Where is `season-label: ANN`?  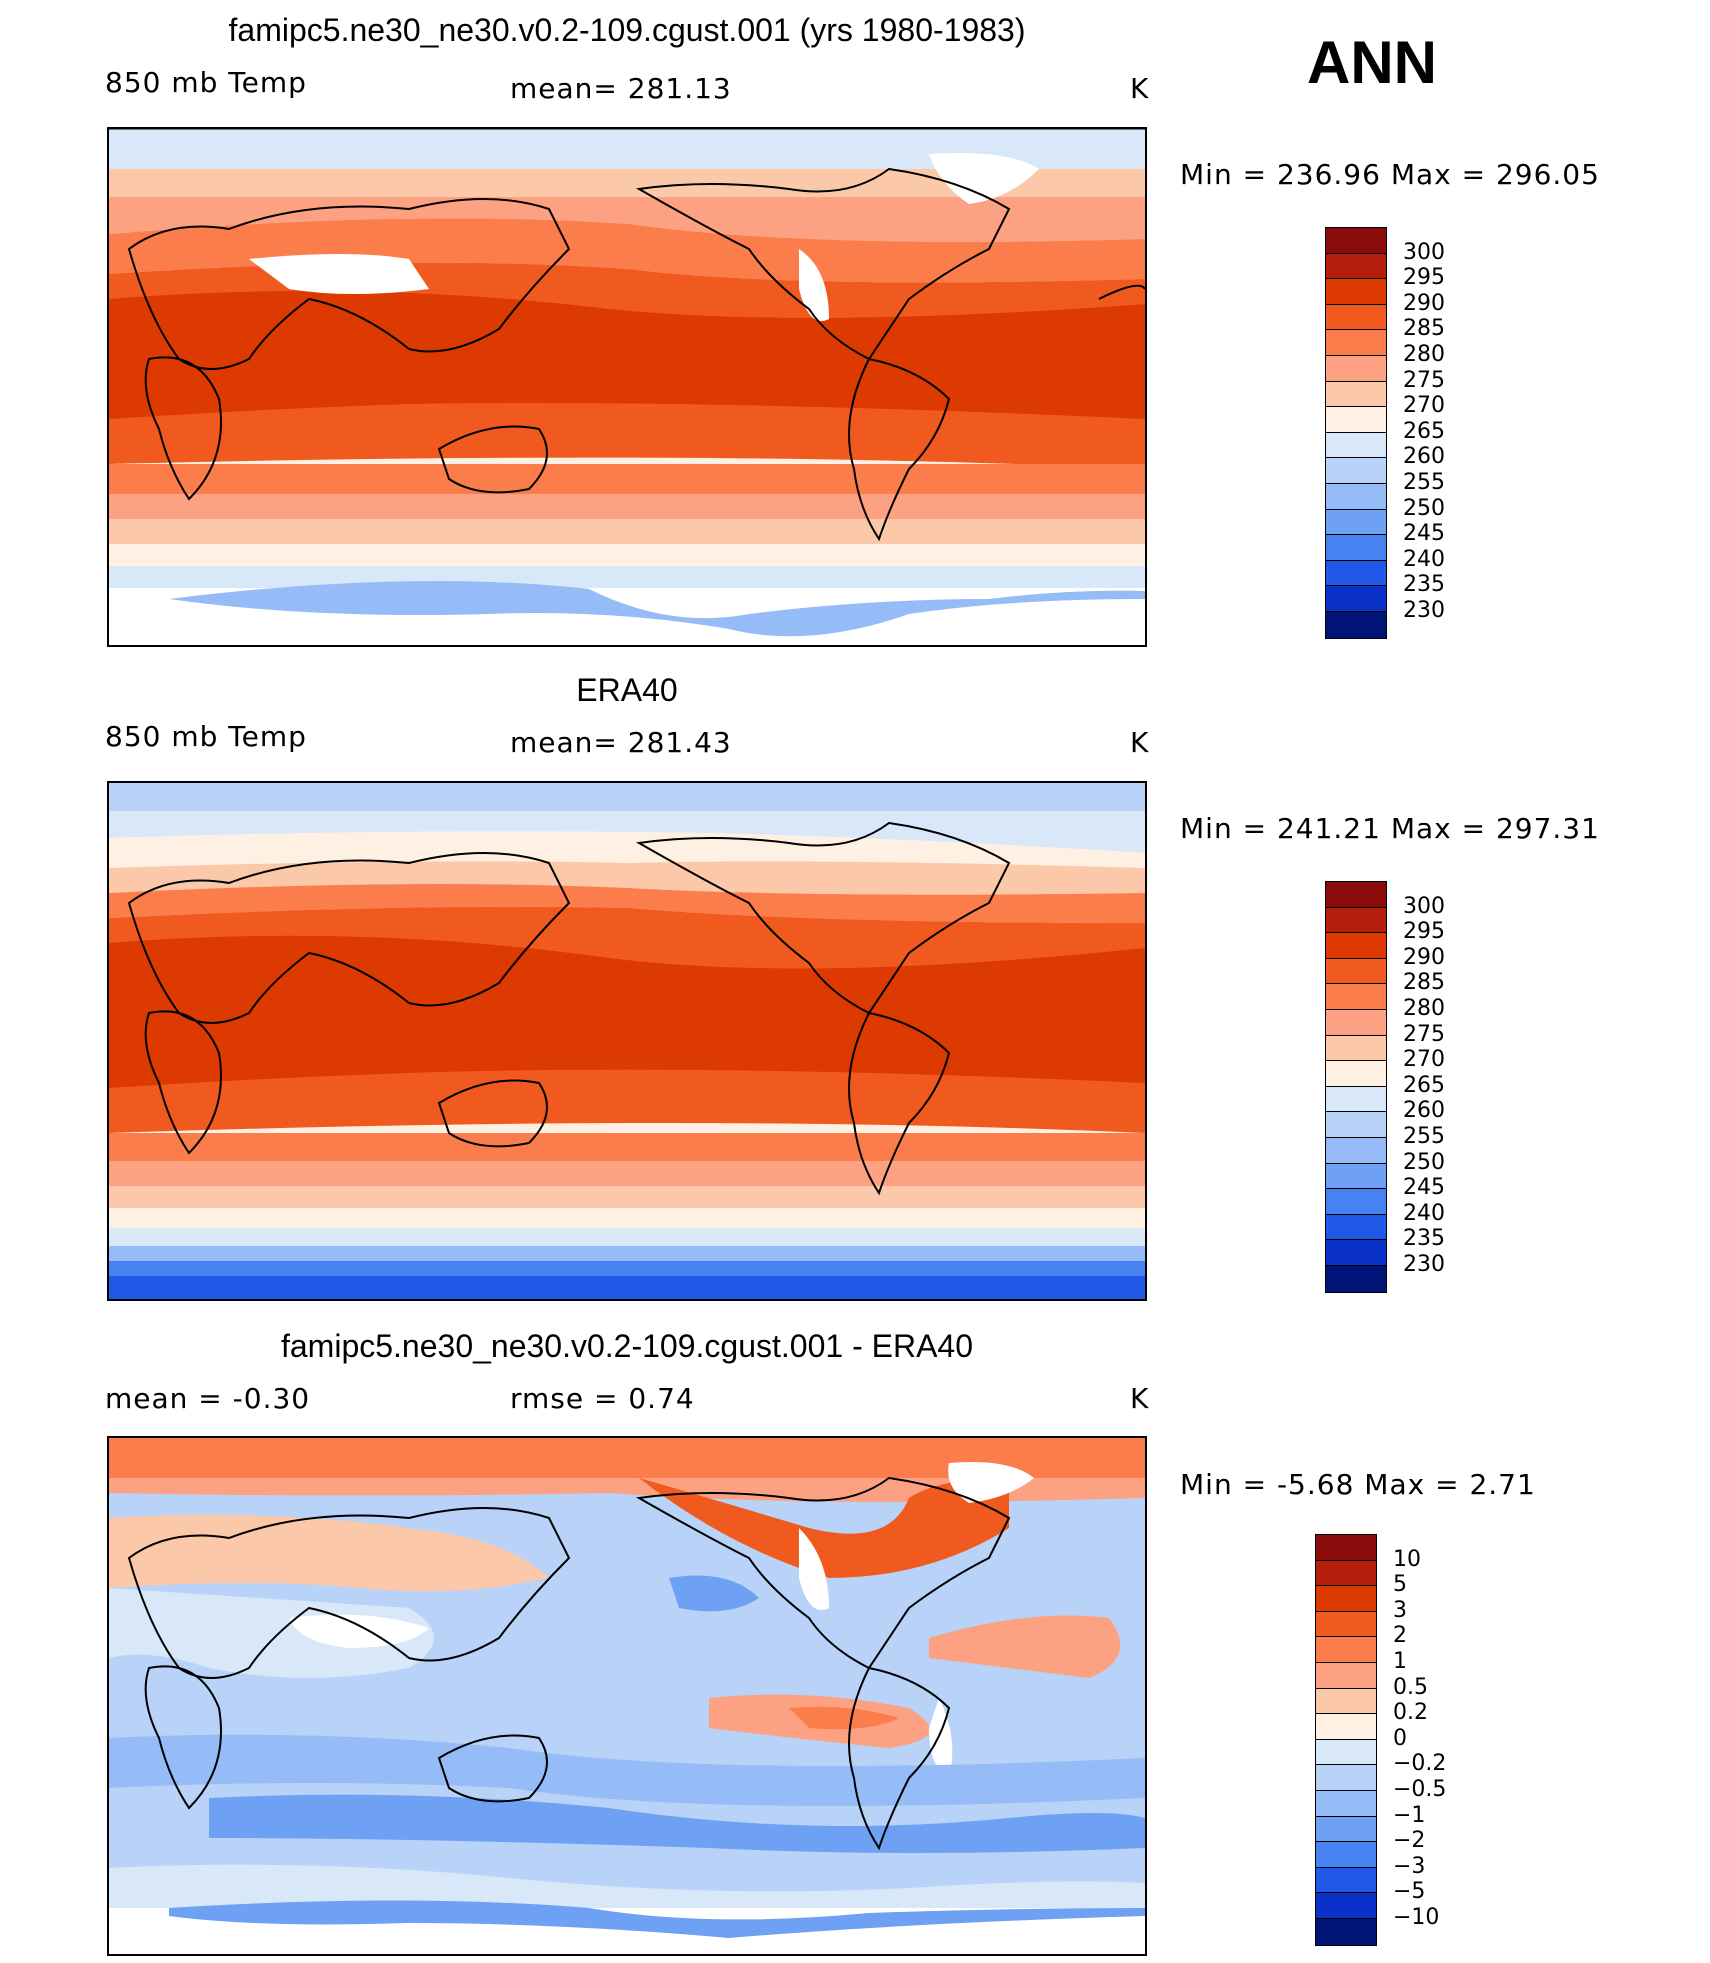
season-label: ANN is located at coordinates (1372, 62).